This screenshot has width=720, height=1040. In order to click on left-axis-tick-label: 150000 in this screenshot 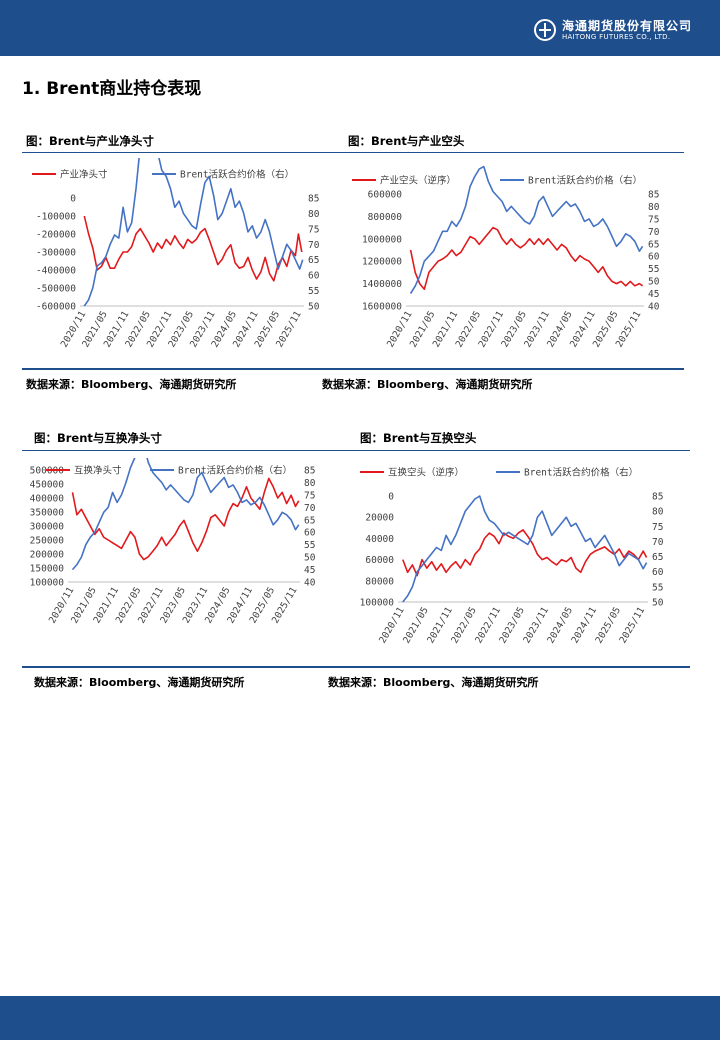, I will do `click(47, 569)`.